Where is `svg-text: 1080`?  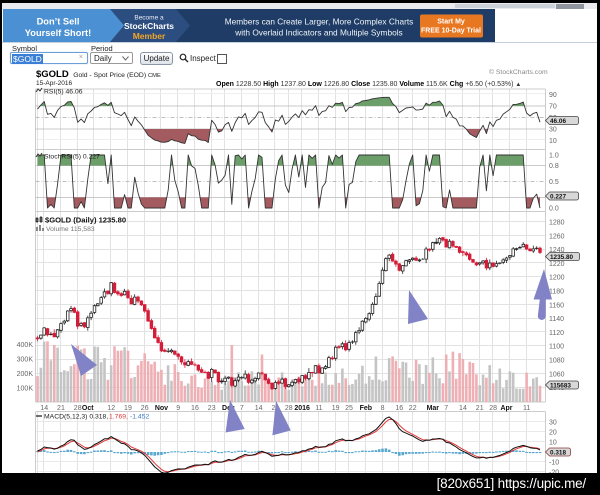 svg-text: 1080 is located at coordinates (557, 361).